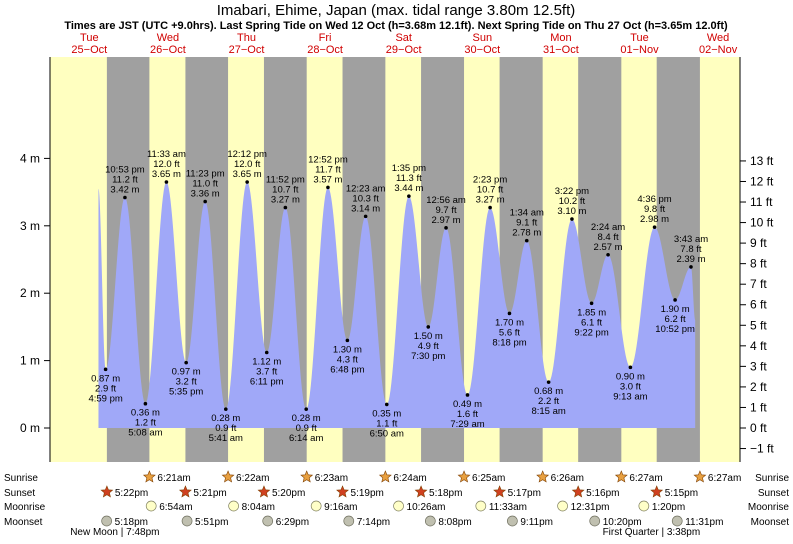 The width and height of the screenshot is (793, 544). What do you see at coordinates (591, 332) in the screenshot?
I see `tide-time-label: 9:22 pm` at bounding box center [591, 332].